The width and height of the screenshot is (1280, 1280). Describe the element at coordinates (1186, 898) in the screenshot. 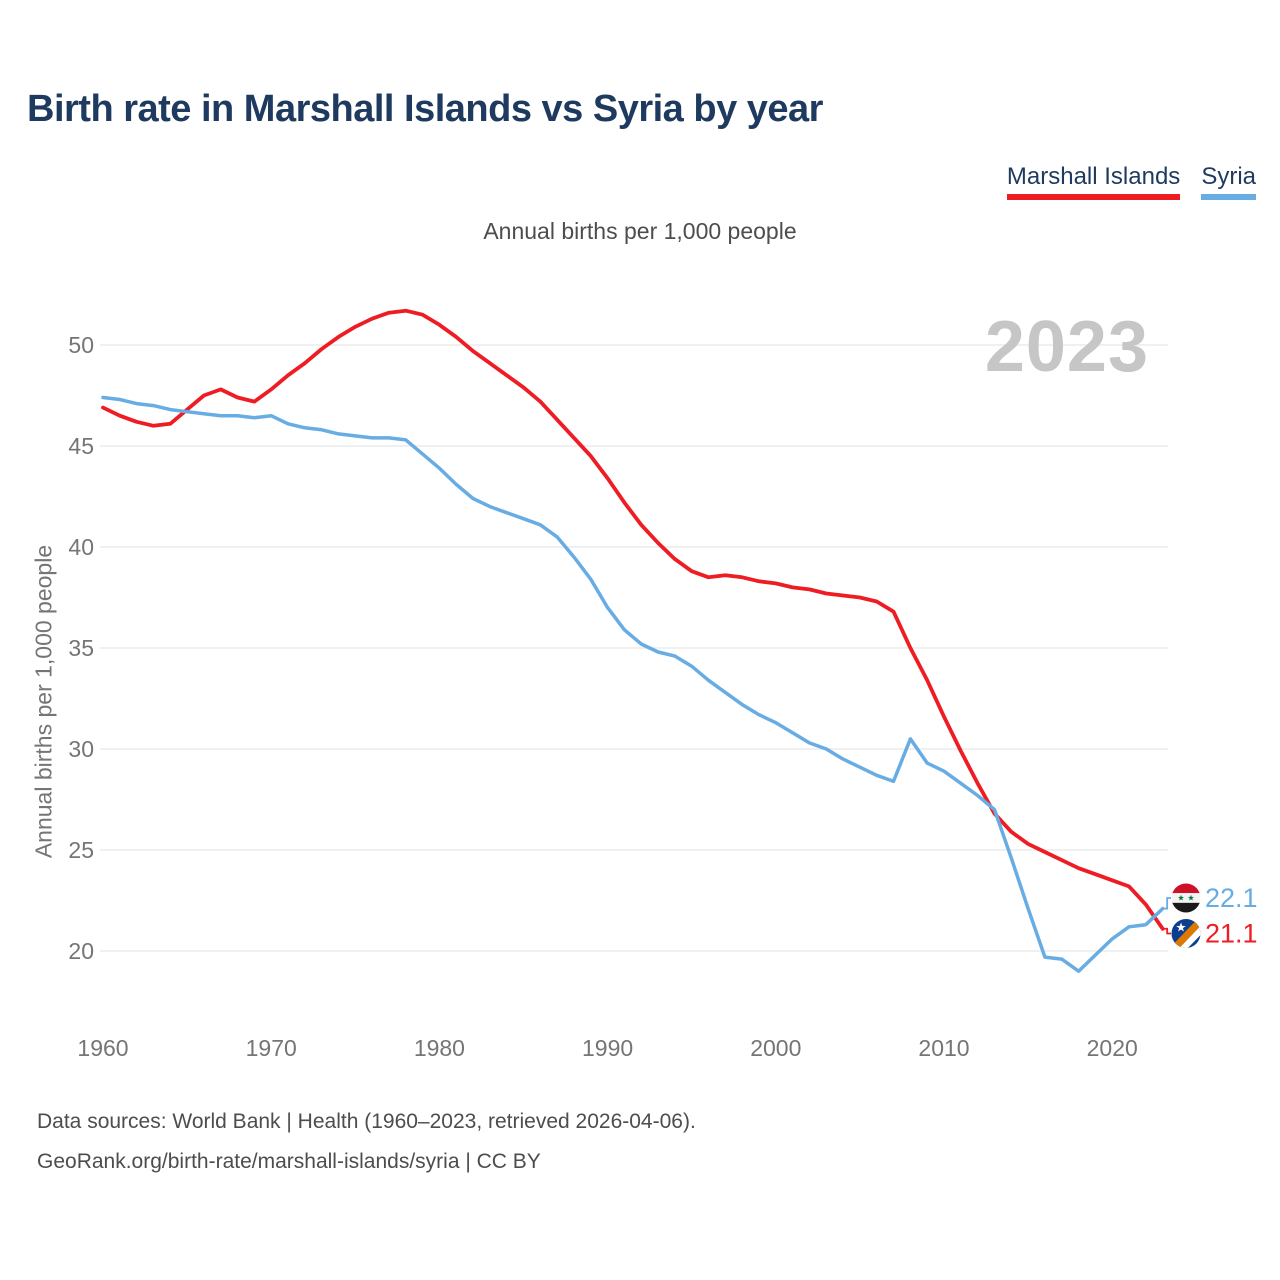

I see `syria-flag-icon` at that location.